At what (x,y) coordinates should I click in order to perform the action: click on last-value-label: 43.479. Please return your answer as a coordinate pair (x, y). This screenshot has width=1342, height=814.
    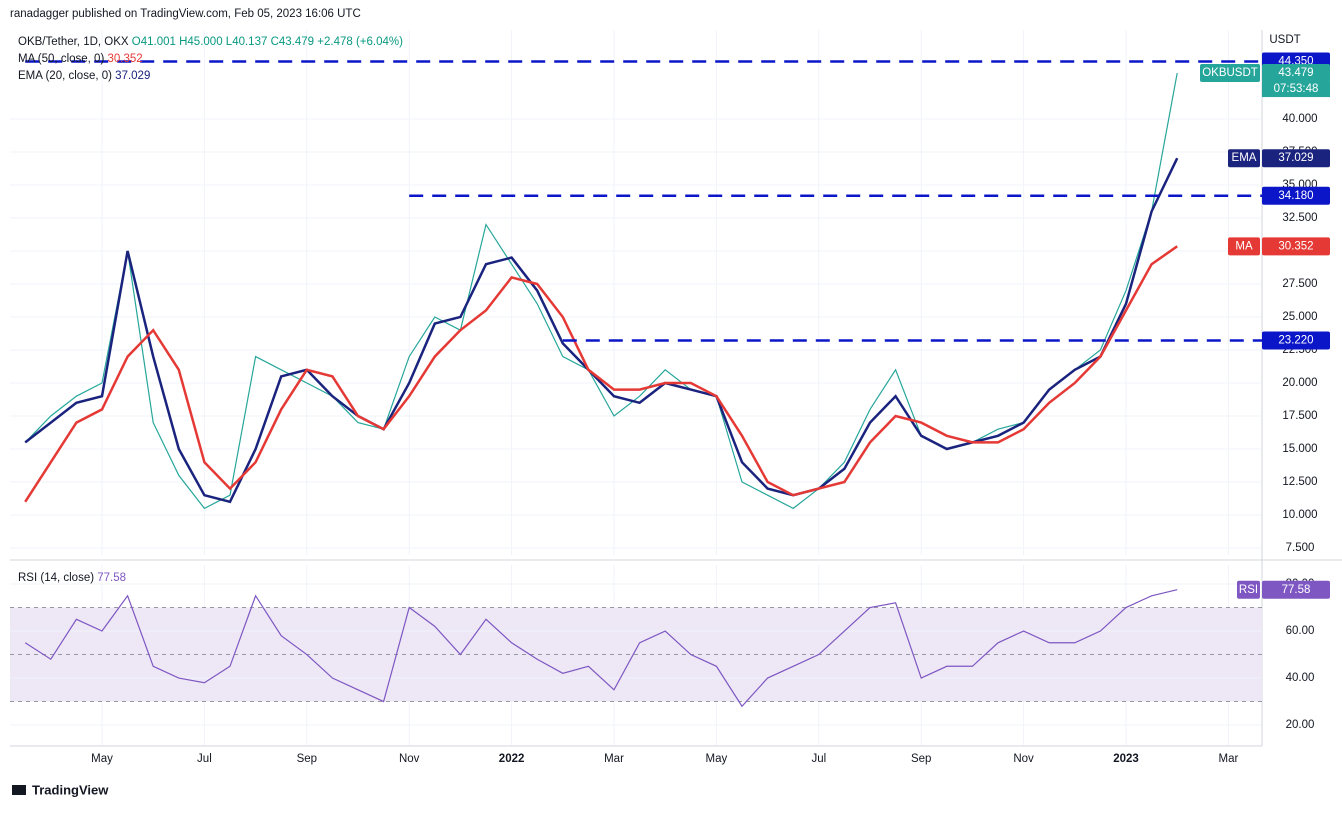
    Looking at the image, I should click on (1295, 73).